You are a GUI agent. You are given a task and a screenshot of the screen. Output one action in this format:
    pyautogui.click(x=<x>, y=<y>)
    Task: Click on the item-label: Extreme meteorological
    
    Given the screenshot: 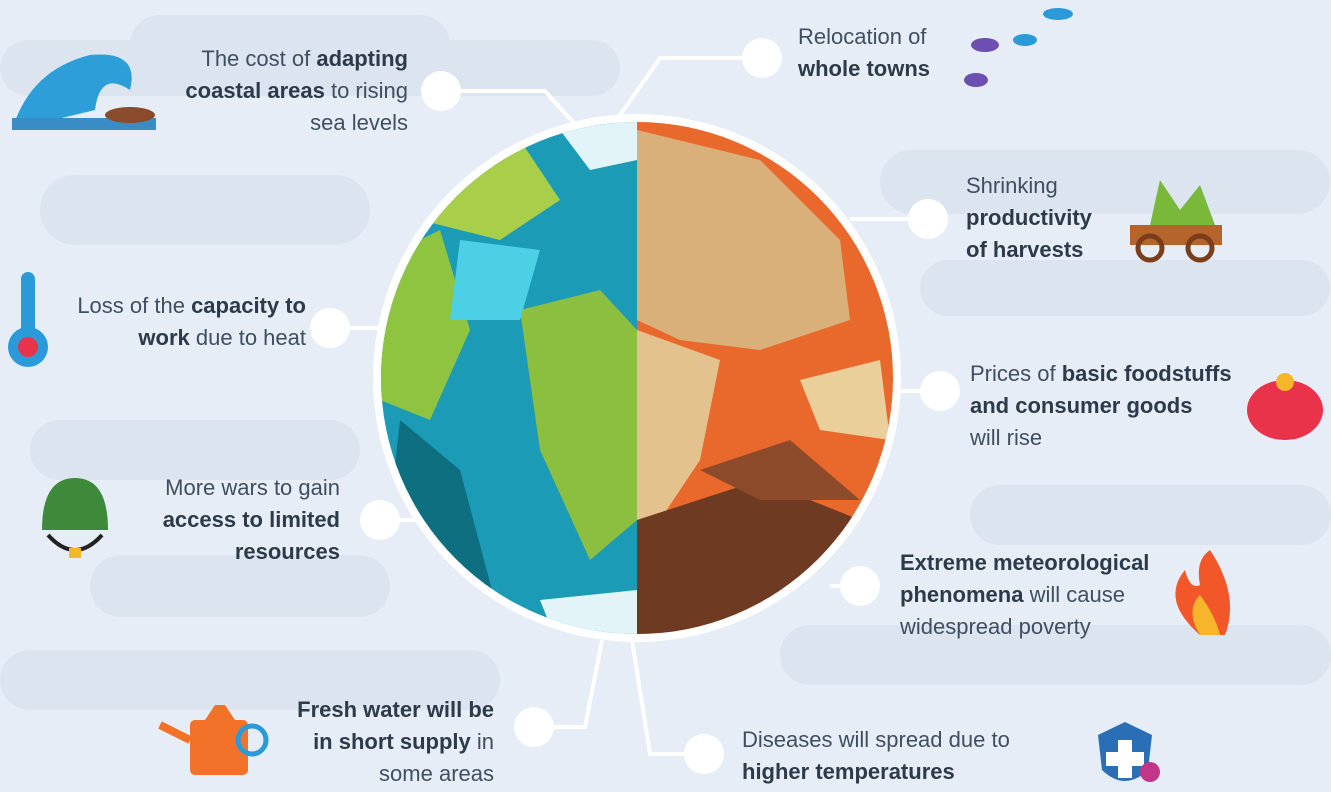 What is the action you would take?
    pyautogui.click(x=1024, y=562)
    